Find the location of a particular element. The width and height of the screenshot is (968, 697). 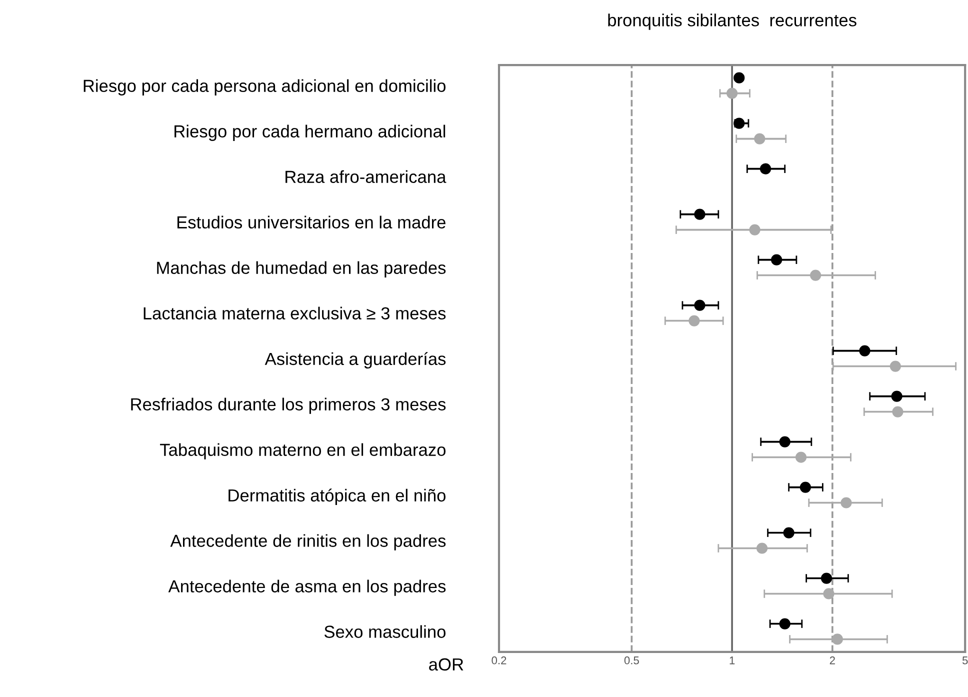

x-tick-label: 1 is located at coordinates (732, 660).